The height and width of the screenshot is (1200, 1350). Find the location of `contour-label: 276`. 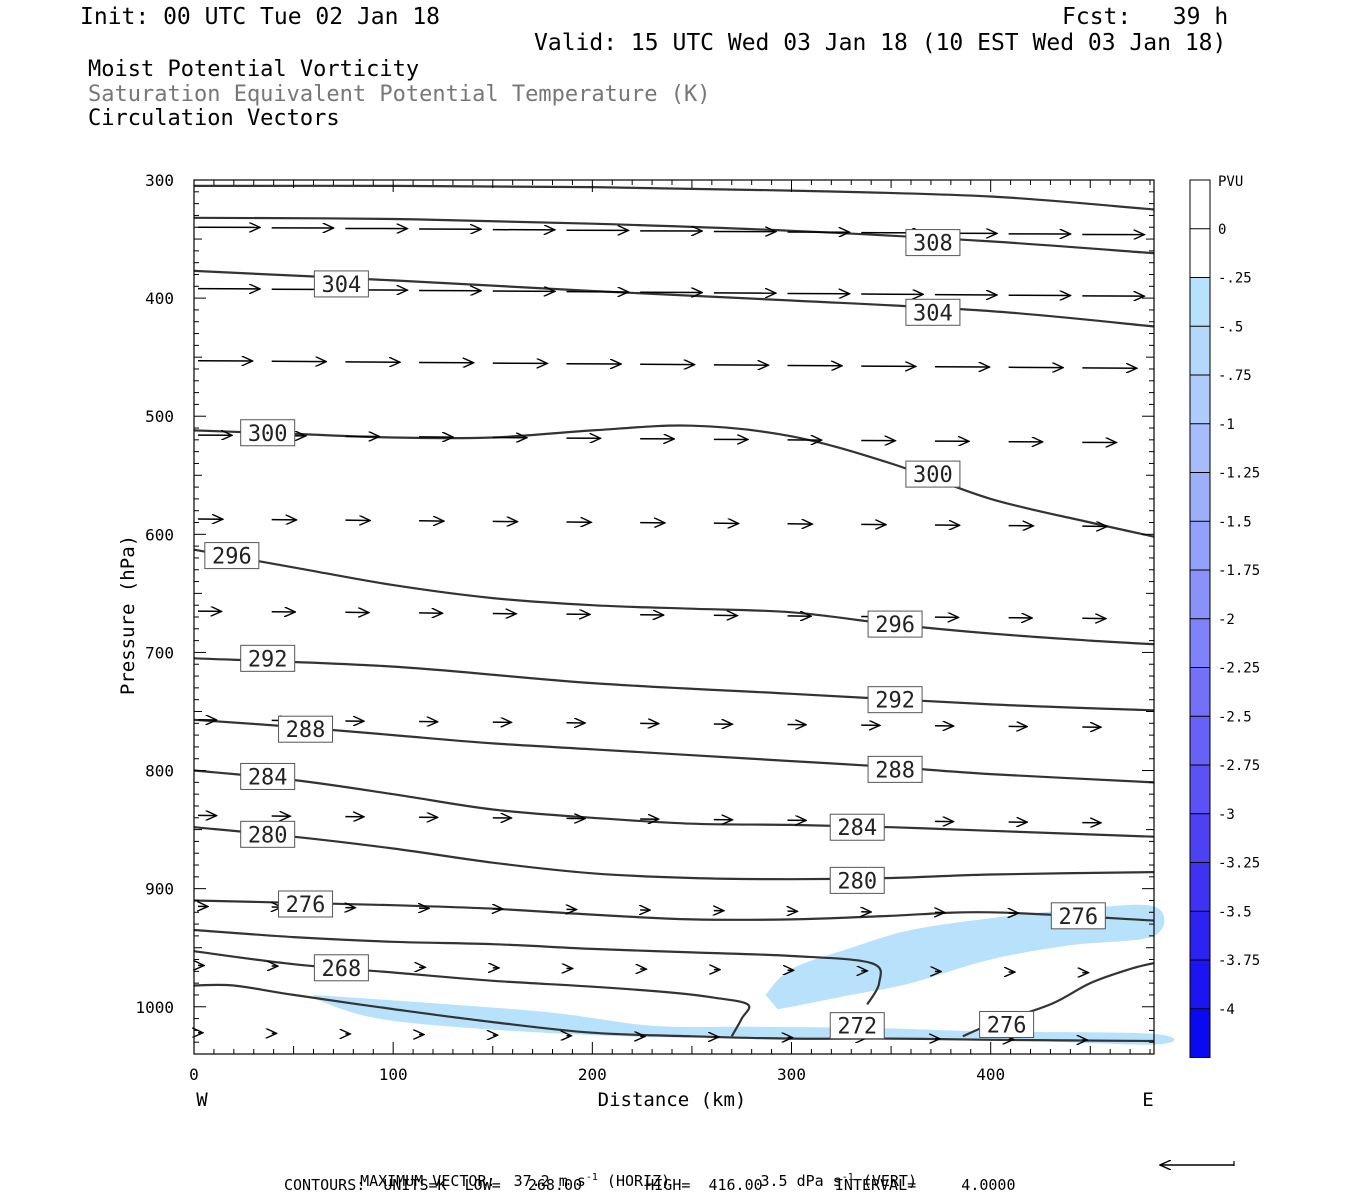

contour-label: 276 is located at coordinates (306, 904).